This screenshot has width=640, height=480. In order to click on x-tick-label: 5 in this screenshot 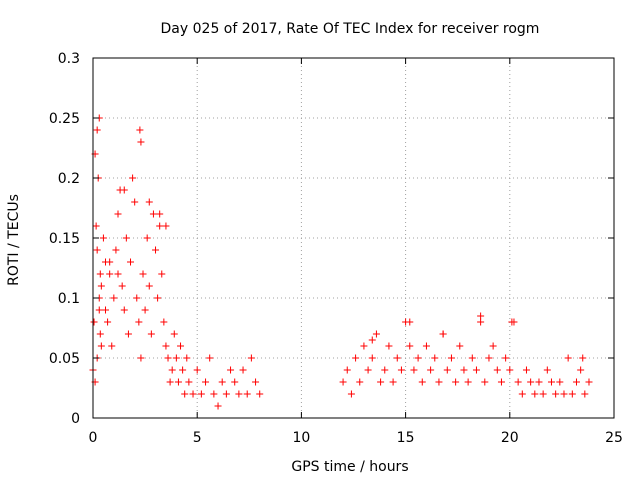, I will do `click(197, 438)`.